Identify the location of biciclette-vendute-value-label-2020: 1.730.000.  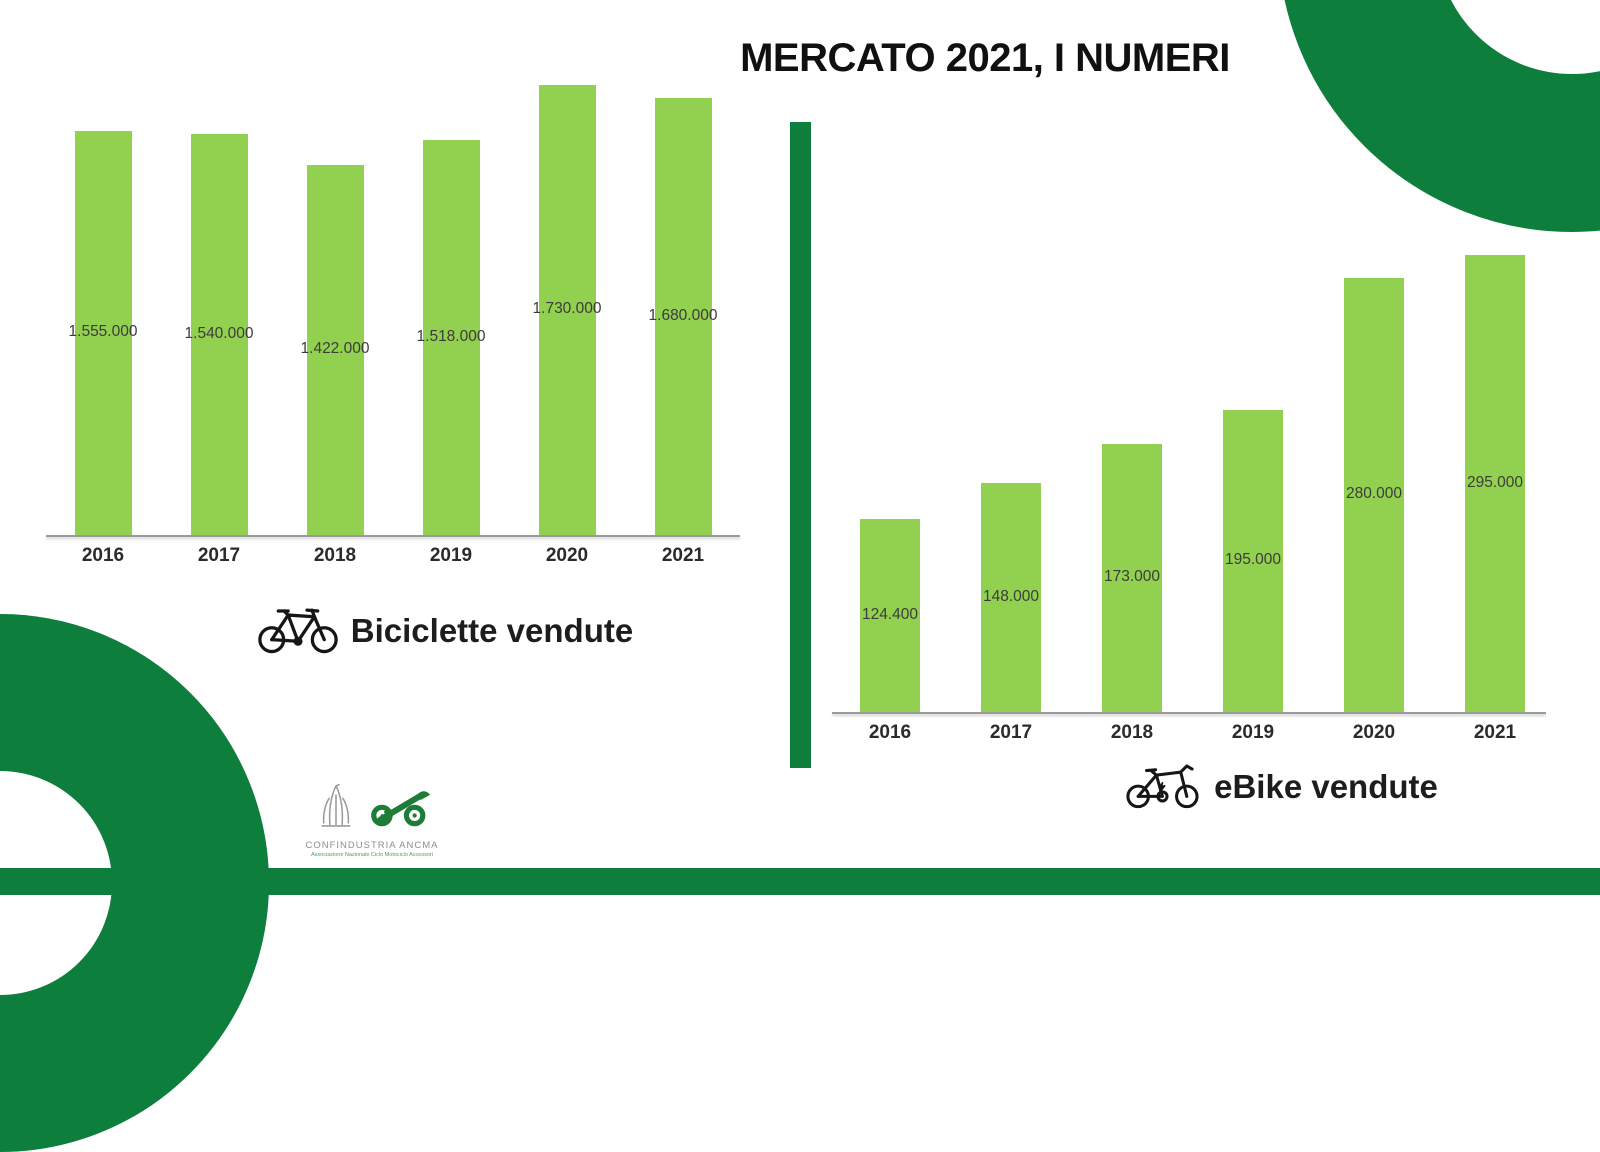
(567, 308).